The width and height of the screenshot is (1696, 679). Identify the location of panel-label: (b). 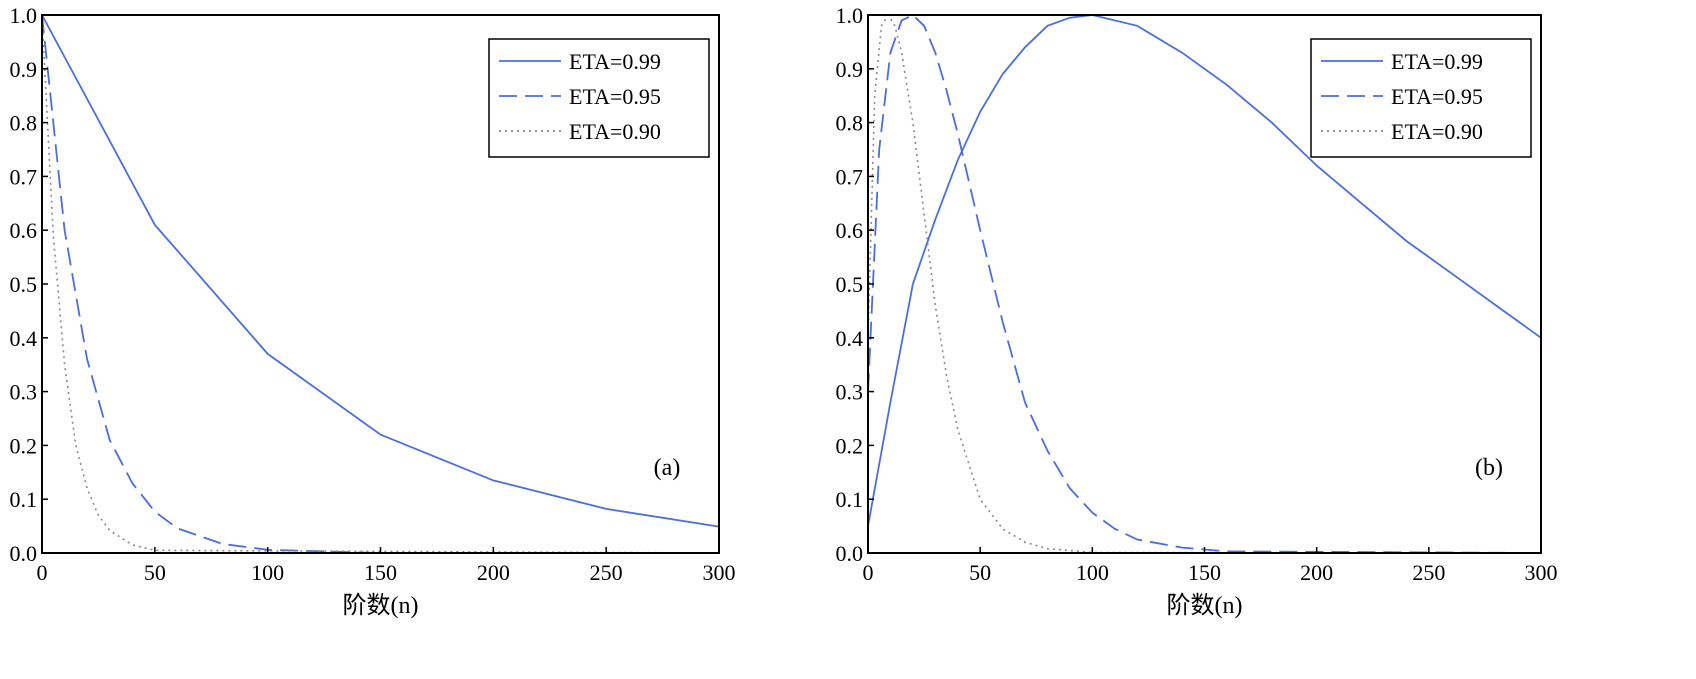
(1489, 468).